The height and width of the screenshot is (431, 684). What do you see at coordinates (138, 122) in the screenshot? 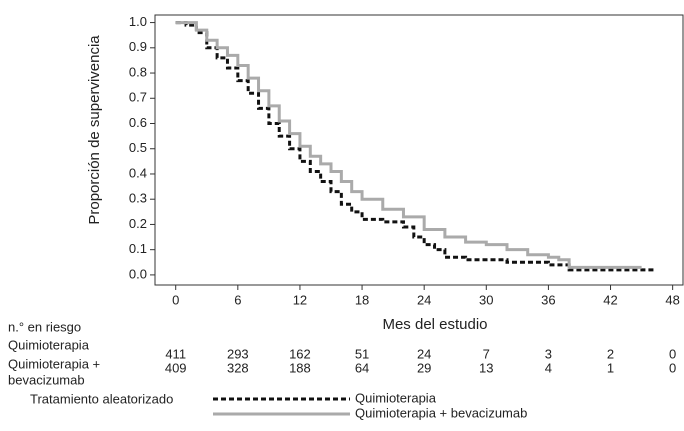
I see `y-tick-label: 0.6` at bounding box center [138, 122].